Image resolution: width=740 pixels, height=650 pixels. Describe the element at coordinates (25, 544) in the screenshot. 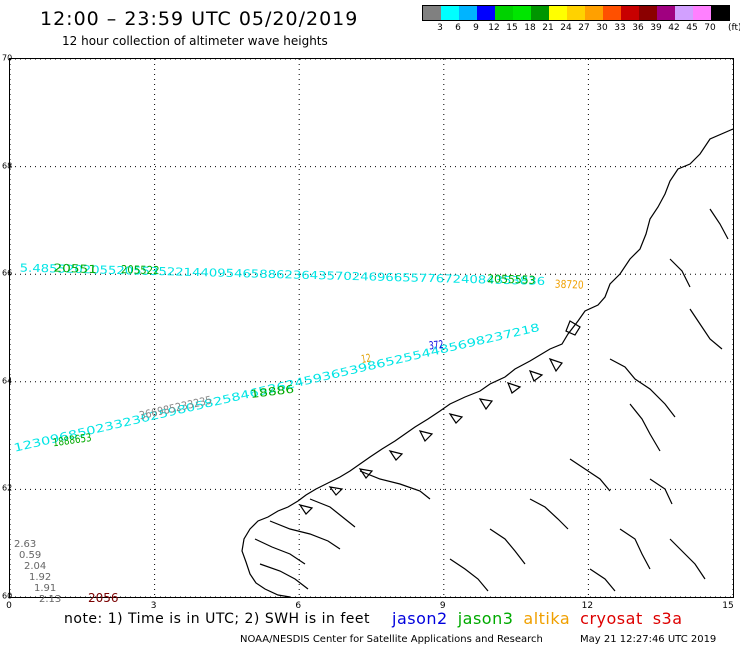

I see `low-value: 2.63` at that location.